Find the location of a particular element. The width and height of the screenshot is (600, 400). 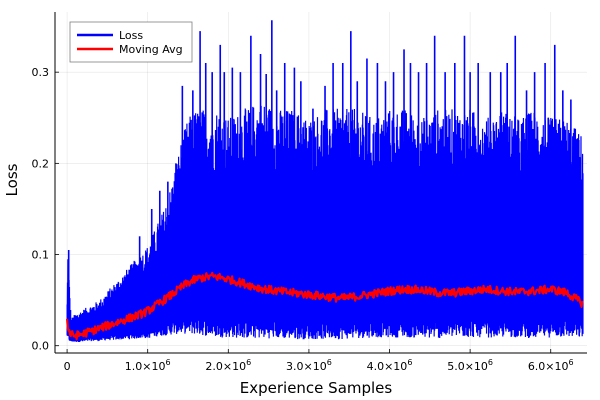

y-tick-label: 0.1 is located at coordinates (41, 255).